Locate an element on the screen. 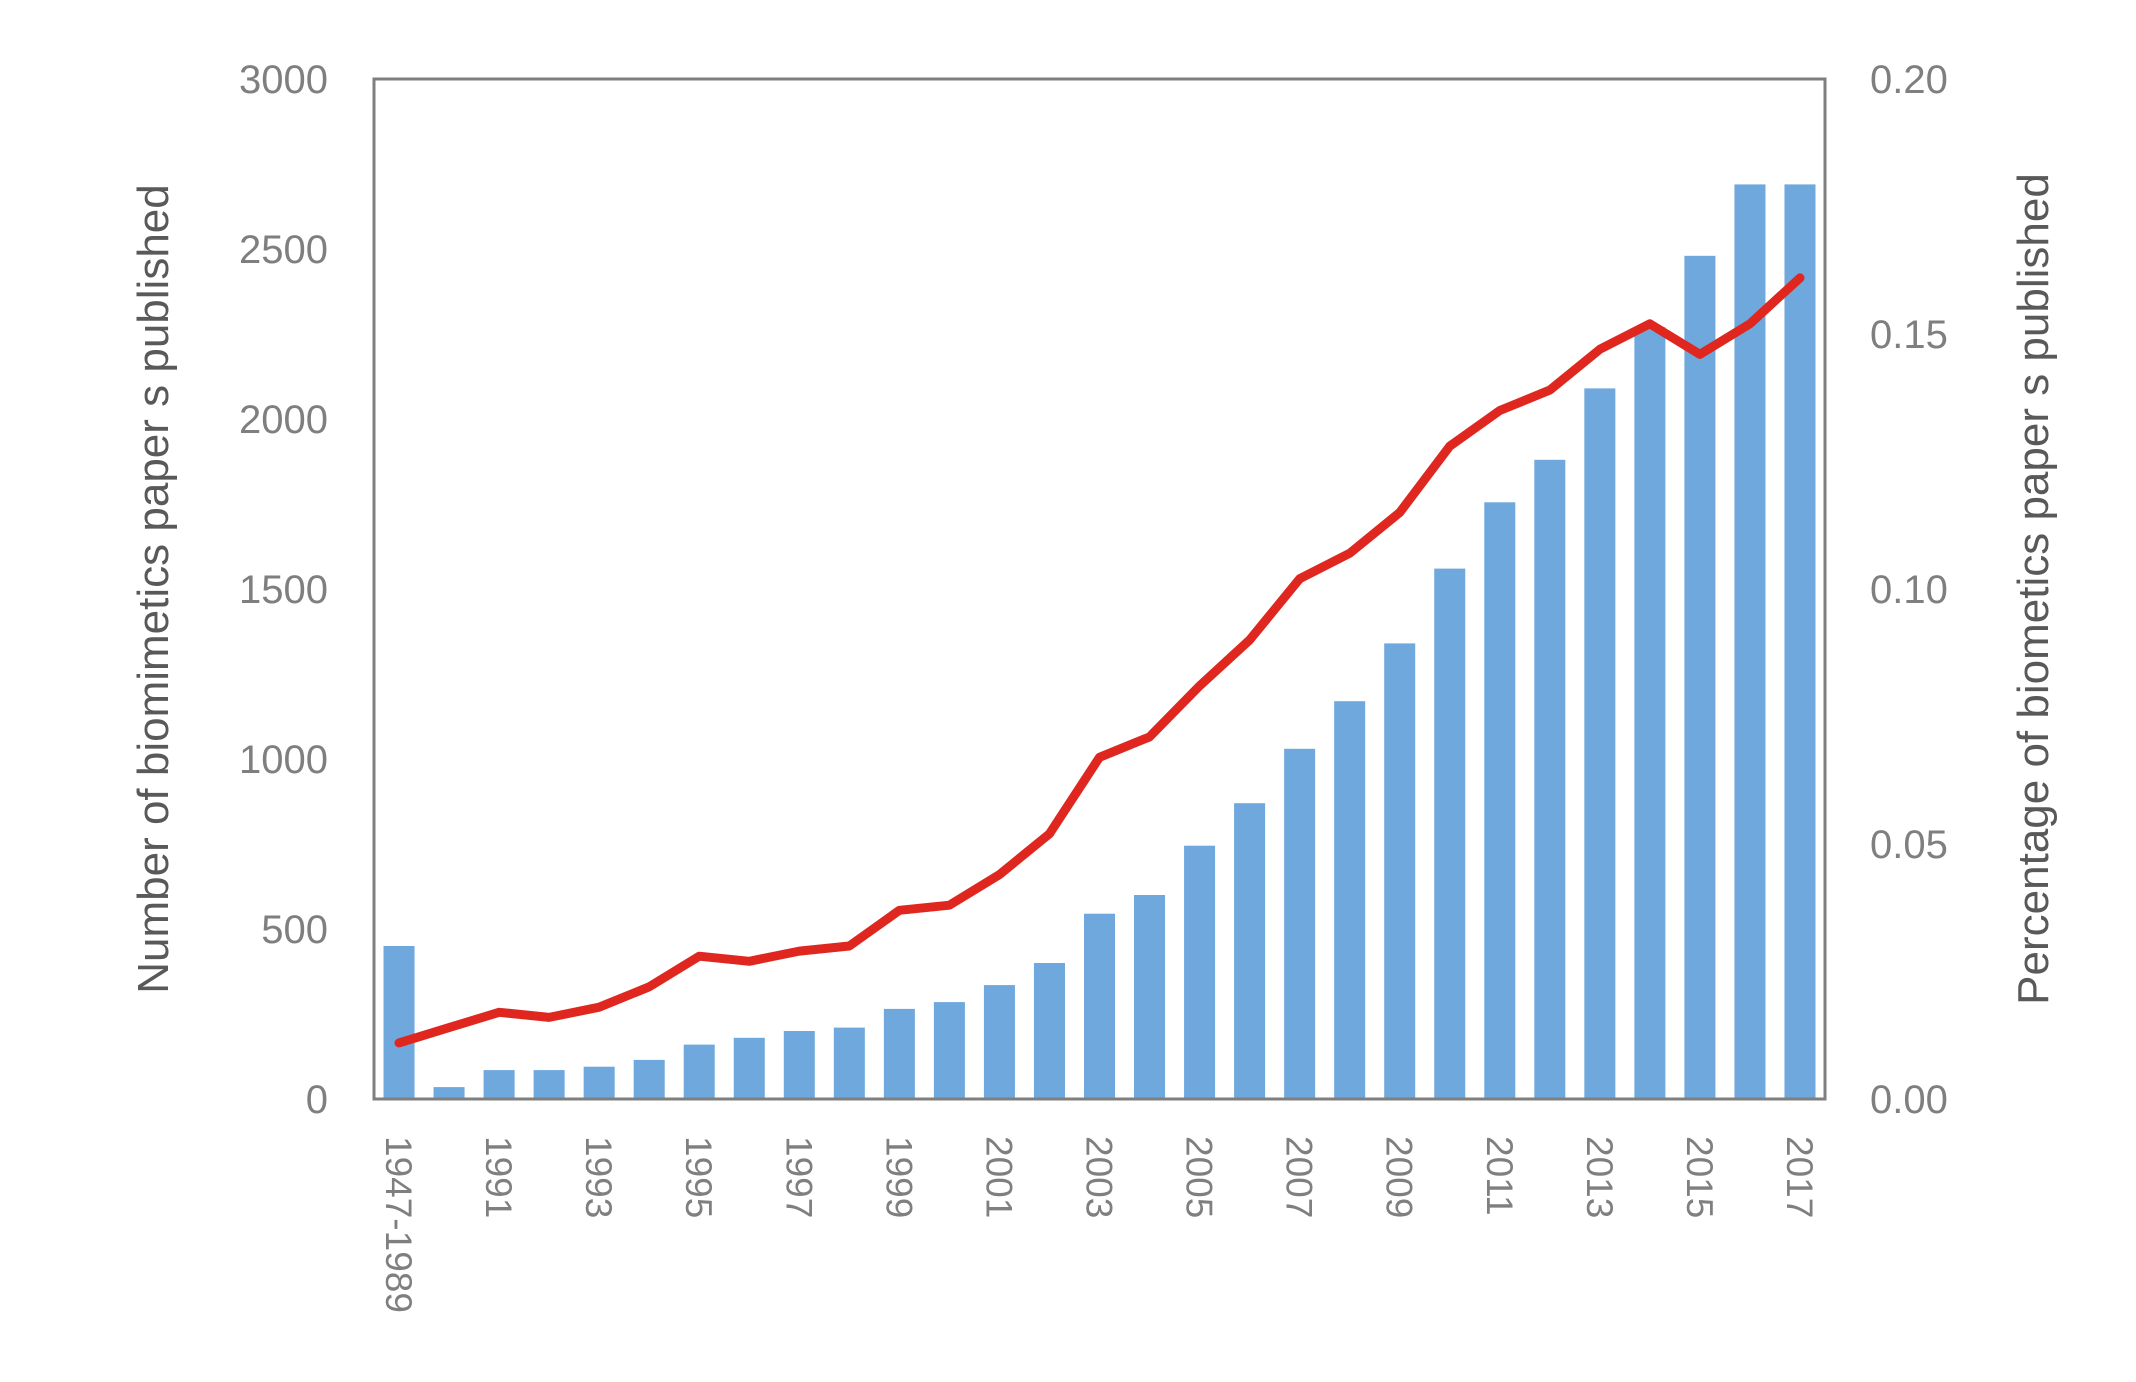 Image resolution: width=2136 pixels, height=1382 pixels. x-tick-label: 1993 is located at coordinates (598, 1177).